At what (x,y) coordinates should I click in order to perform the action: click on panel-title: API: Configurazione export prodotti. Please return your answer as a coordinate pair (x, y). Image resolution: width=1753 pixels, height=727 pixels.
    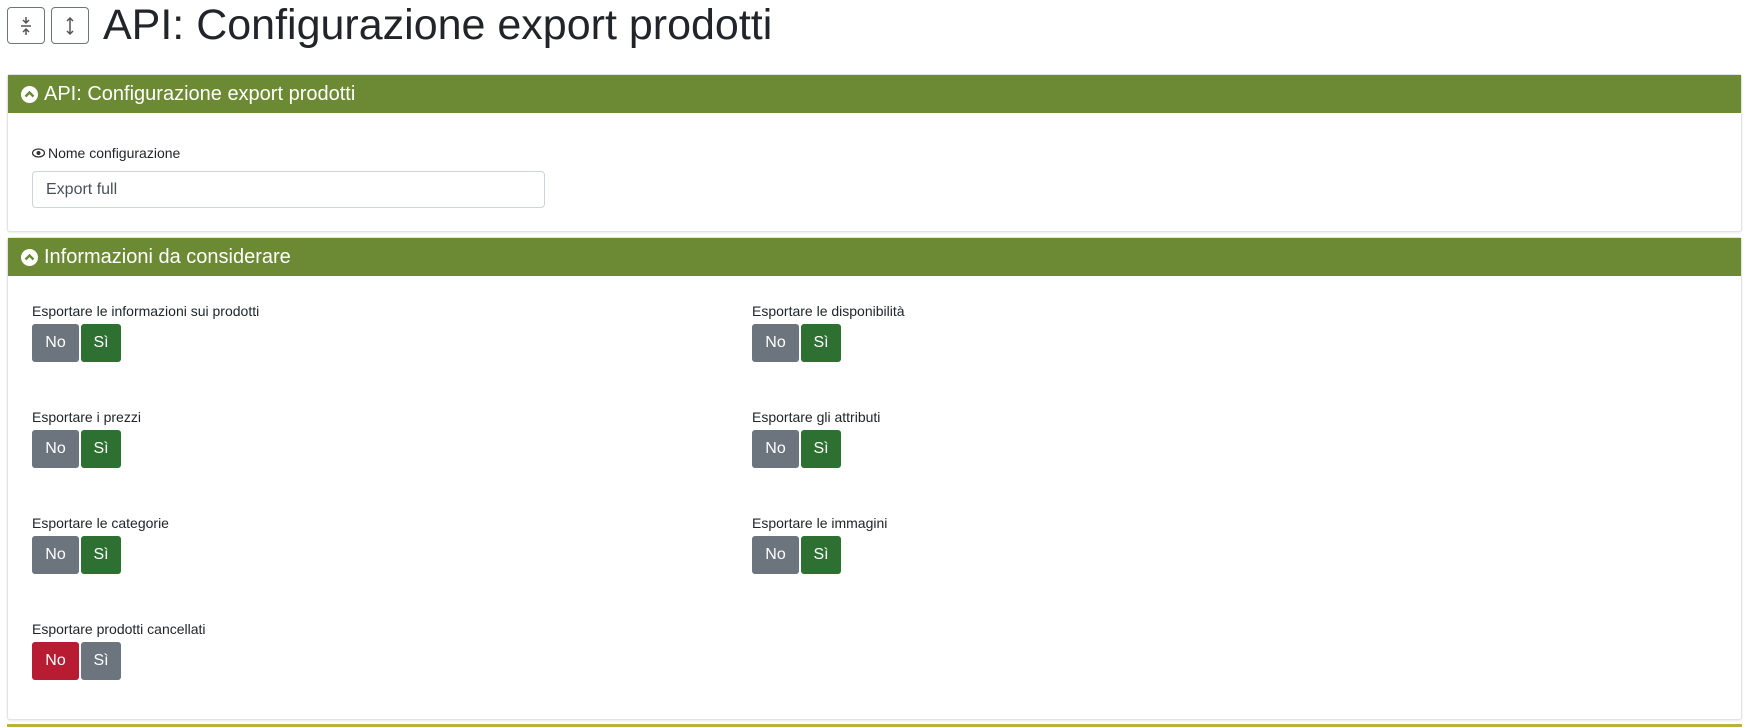
    Looking at the image, I should click on (200, 94).